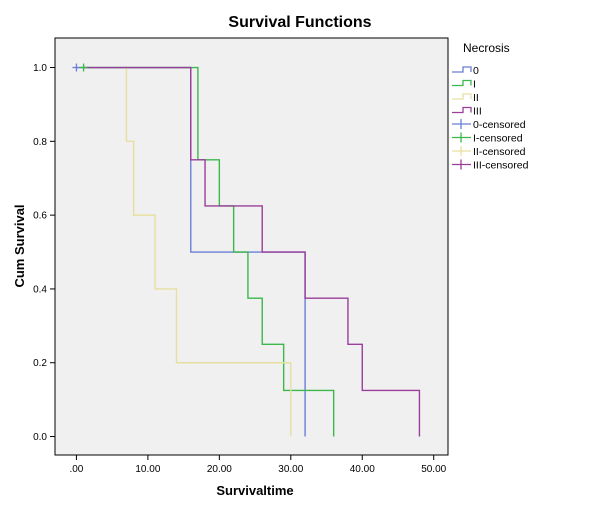 The width and height of the screenshot is (601, 512). Describe the element at coordinates (476, 98) in the screenshot. I see `legend-label: II` at that location.